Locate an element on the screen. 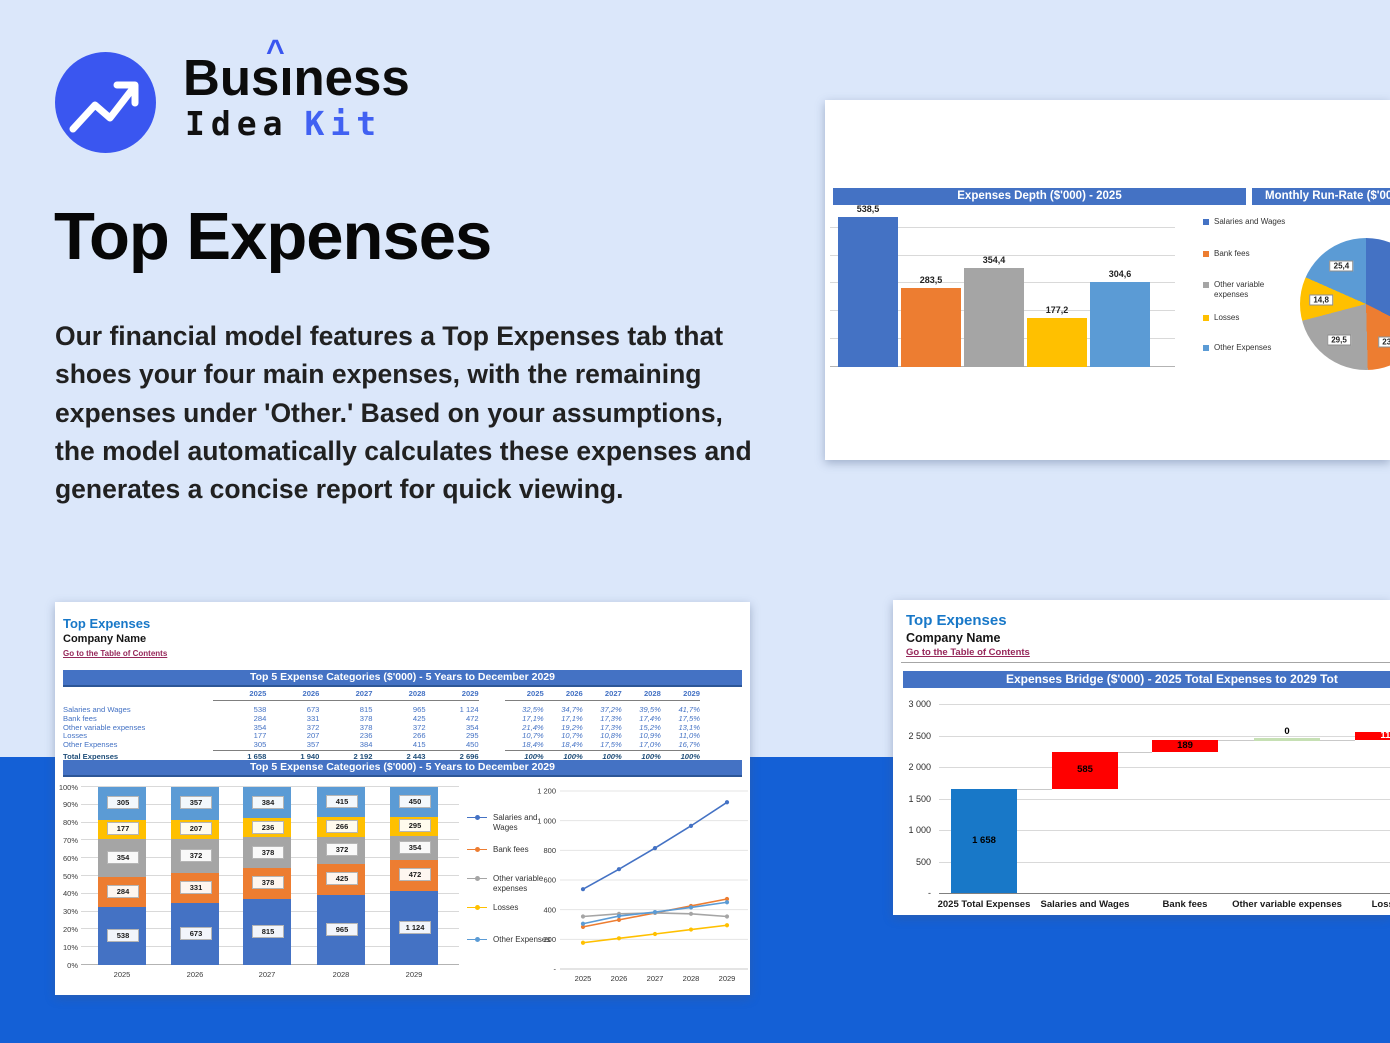 Image resolution: width=1390 pixels, height=1043 pixels. x-category-label: Losses is located at coordinates (1380, 904).